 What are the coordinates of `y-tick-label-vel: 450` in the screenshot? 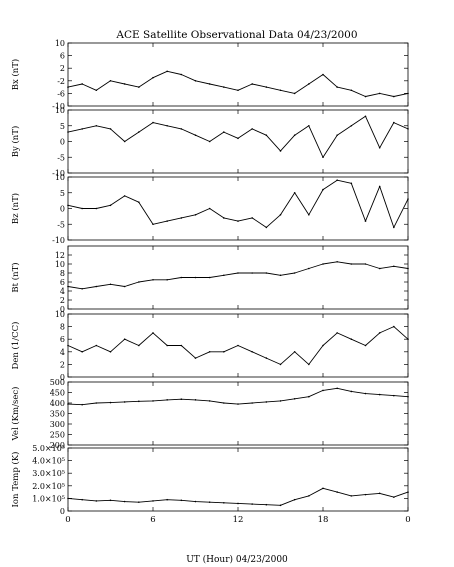 It's located at (57, 393).